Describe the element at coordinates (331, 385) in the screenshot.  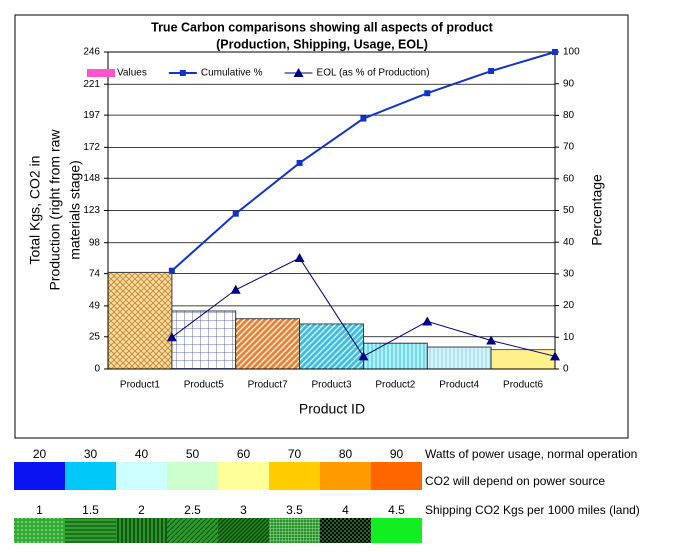
I see `x-tick-label: Product3` at that location.